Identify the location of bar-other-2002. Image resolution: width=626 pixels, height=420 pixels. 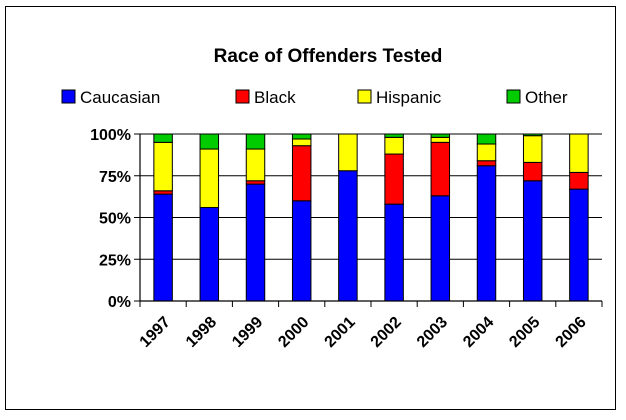
(394, 135).